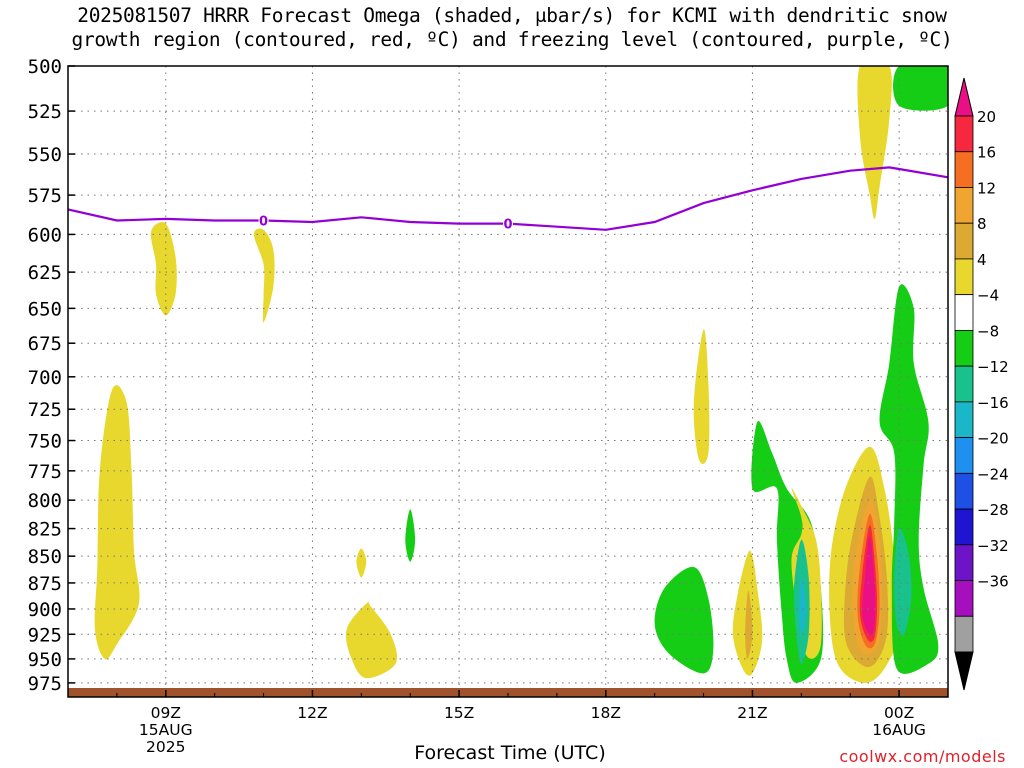 The width and height of the screenshot is (1024, 768). Describe the element at coordinates (45, 684) in the screenshot. I see `y-tick-label: 975` at that location.